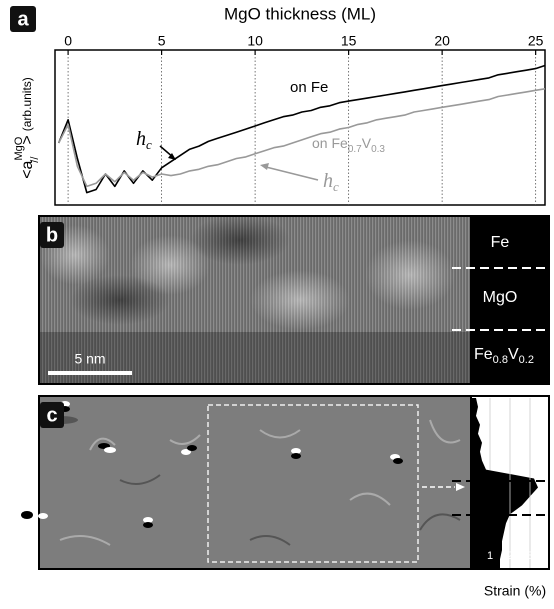  I want to click on series-label: on Fe, so click(309, 87).